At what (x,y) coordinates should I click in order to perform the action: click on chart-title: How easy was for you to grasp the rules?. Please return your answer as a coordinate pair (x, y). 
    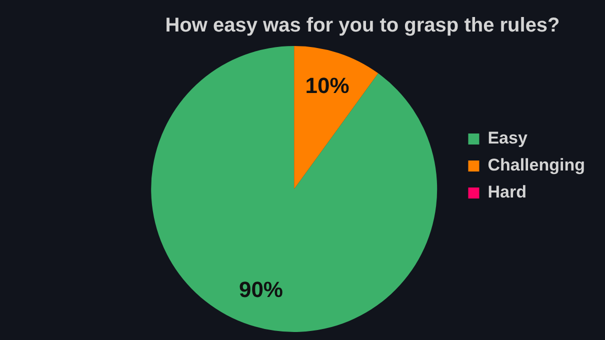
    Looking at the image, I should click on (362, 25).